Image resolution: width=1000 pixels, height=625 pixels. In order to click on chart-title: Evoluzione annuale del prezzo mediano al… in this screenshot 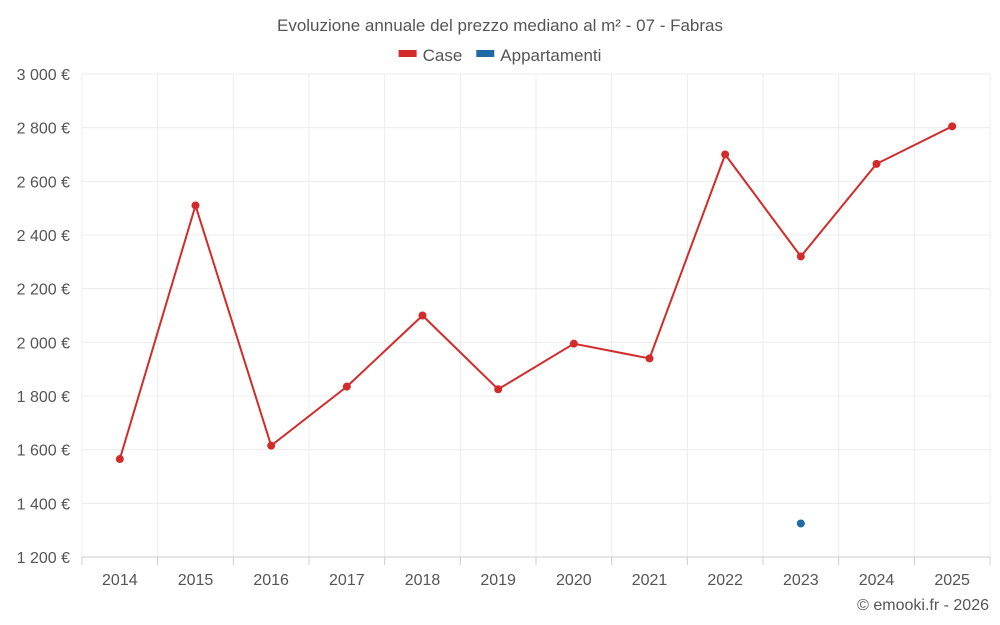, I will do `click(500, 25)`.